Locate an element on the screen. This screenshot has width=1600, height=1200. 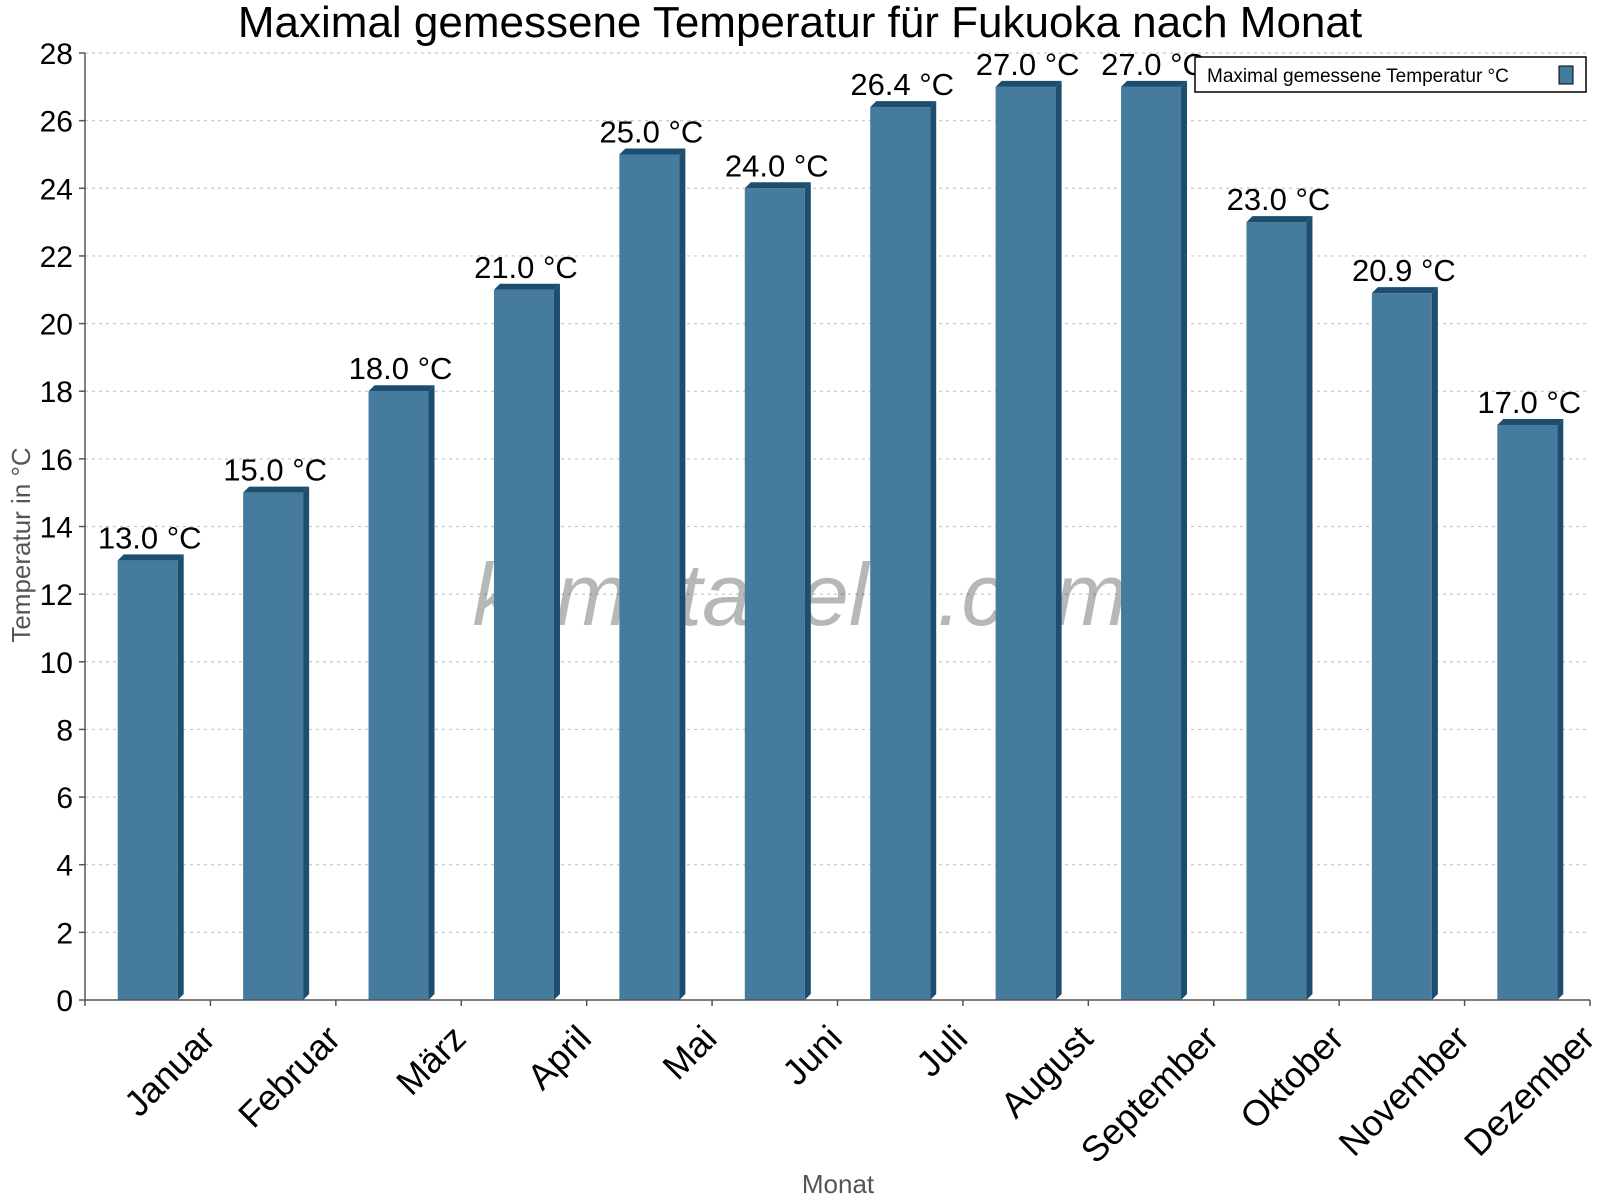
x-tick-label: März is located at coordinates (431, 1060).